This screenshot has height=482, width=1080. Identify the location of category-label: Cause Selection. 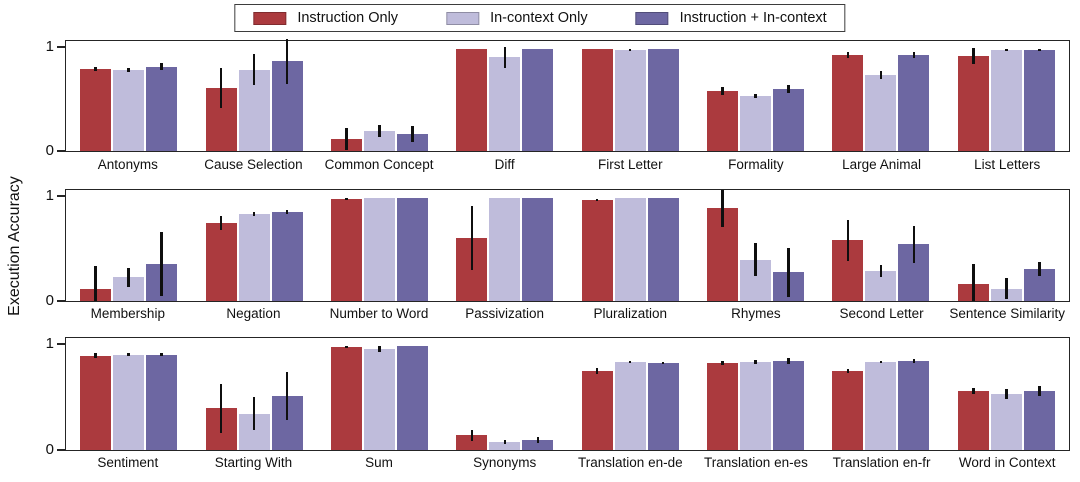
(253, 164).